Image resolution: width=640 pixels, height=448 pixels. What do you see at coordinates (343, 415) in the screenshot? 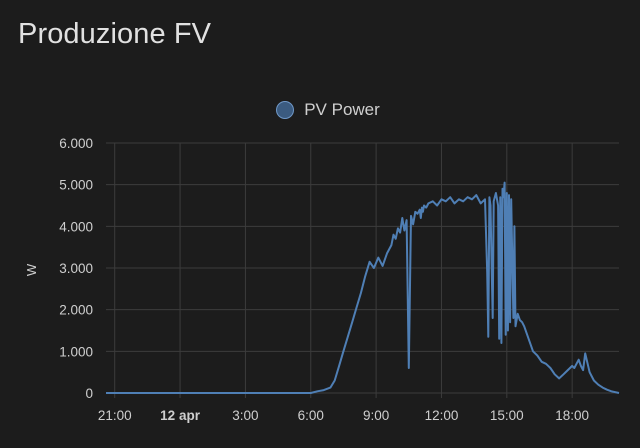
I see `x-axis-ticks: 21:00 12 apr 3:00 6:00 9:00 12:00 15:00 18:00` at bounding box center [343, 415].